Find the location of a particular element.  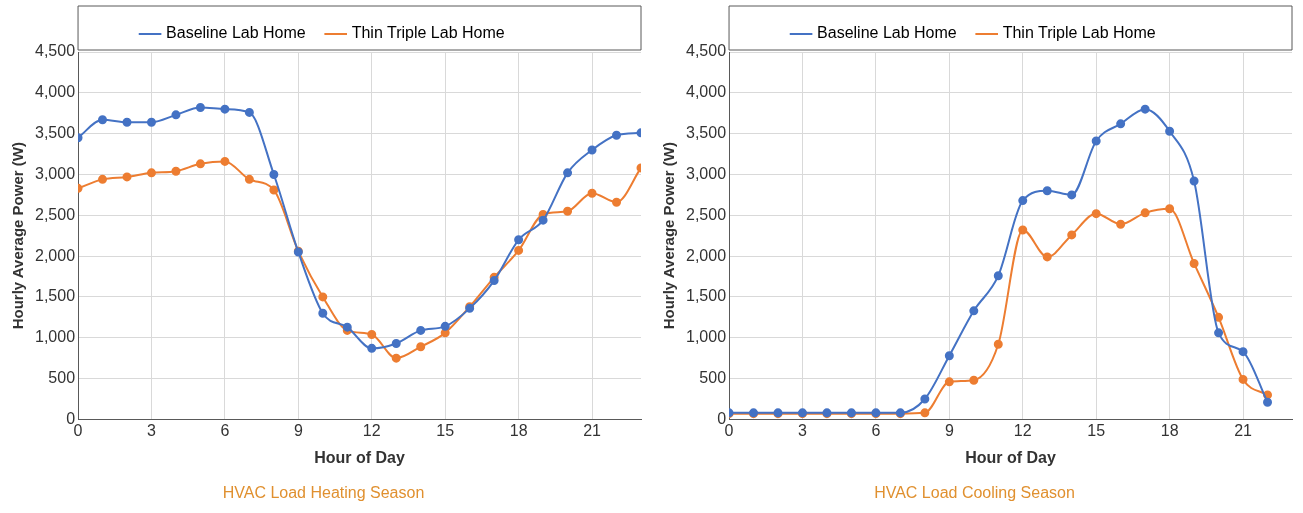

text: HVAC Load Cooling Season is located at coordinates (974, 492).